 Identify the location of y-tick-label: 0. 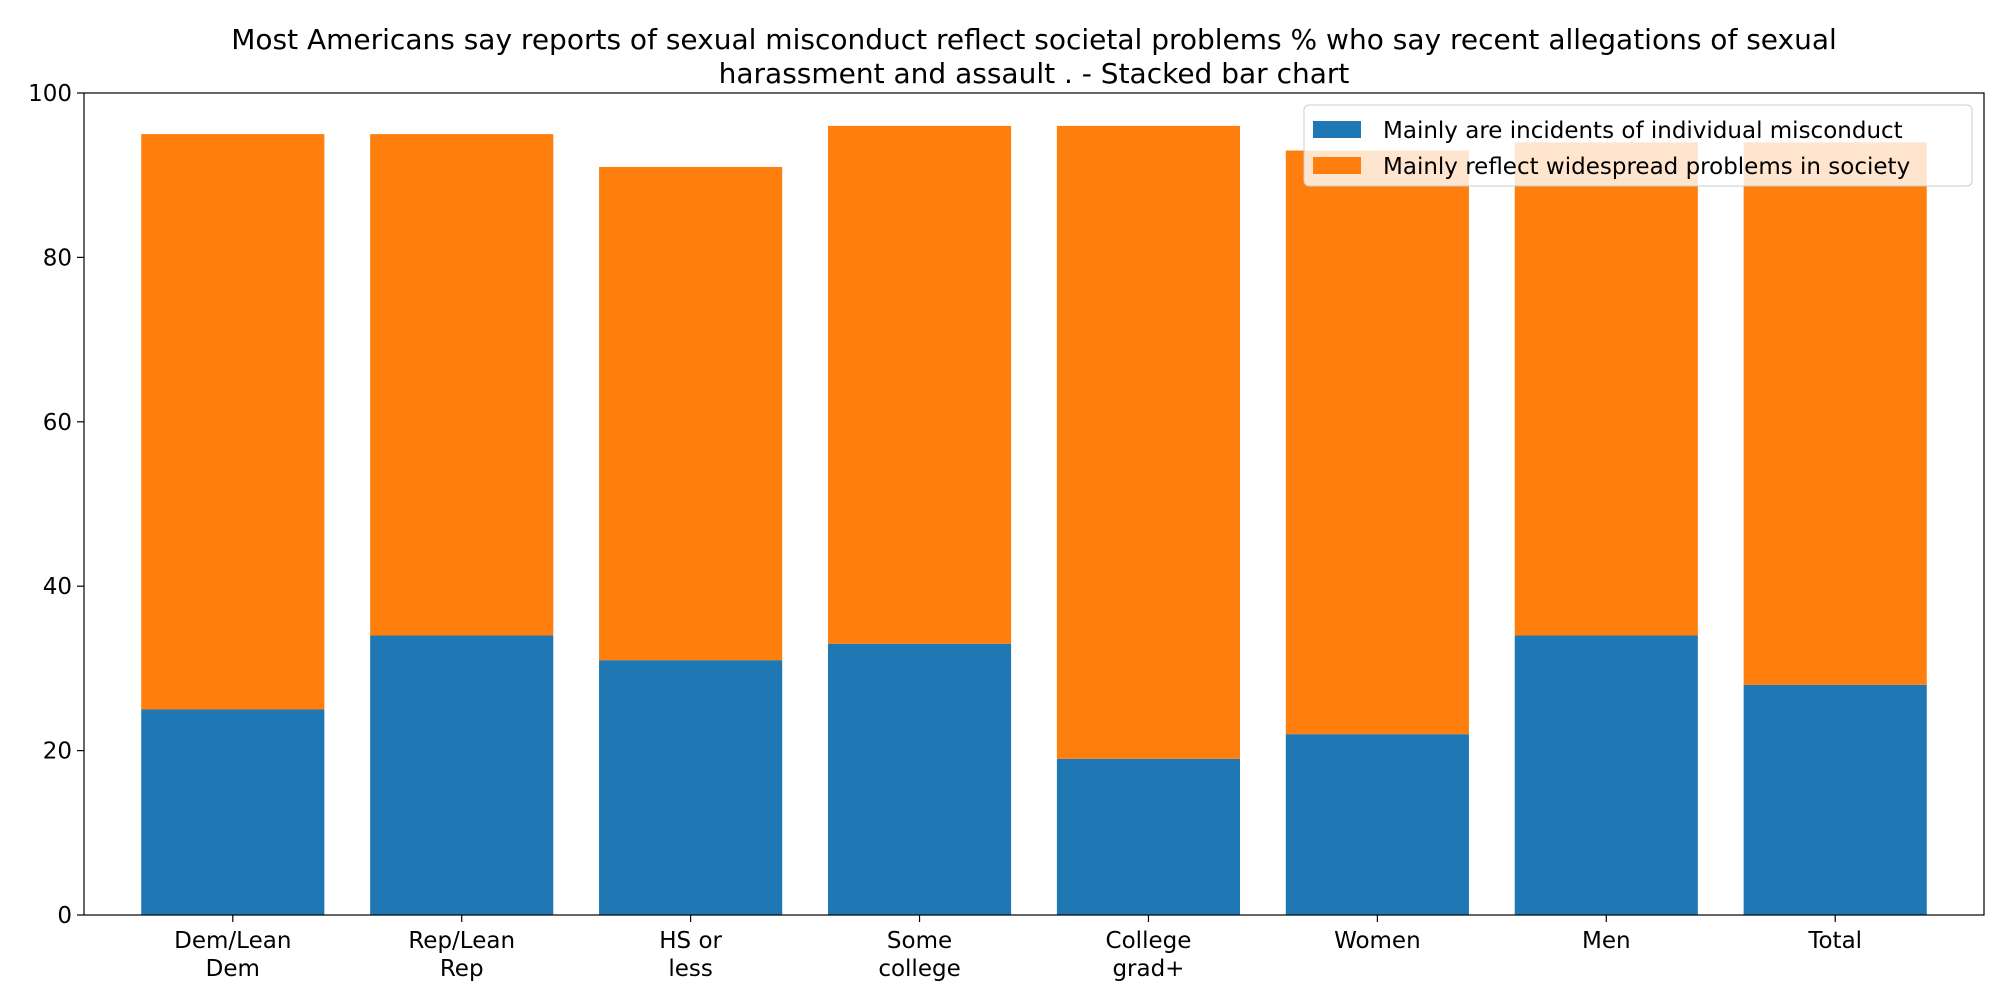
(64, 916).